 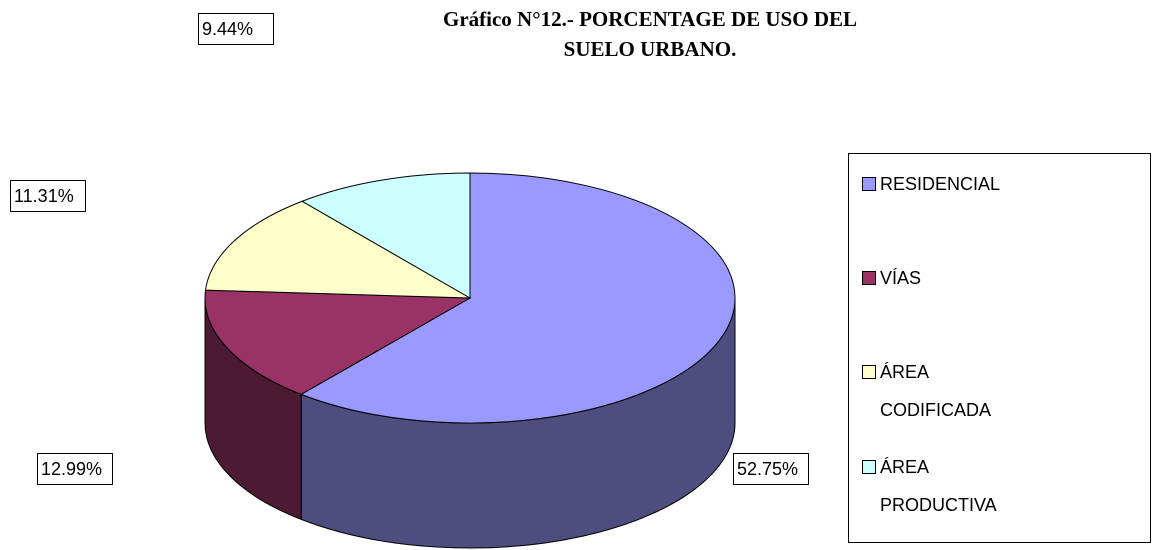 I want to click on legend-label: VÍAS, so click(x=901, y=278).